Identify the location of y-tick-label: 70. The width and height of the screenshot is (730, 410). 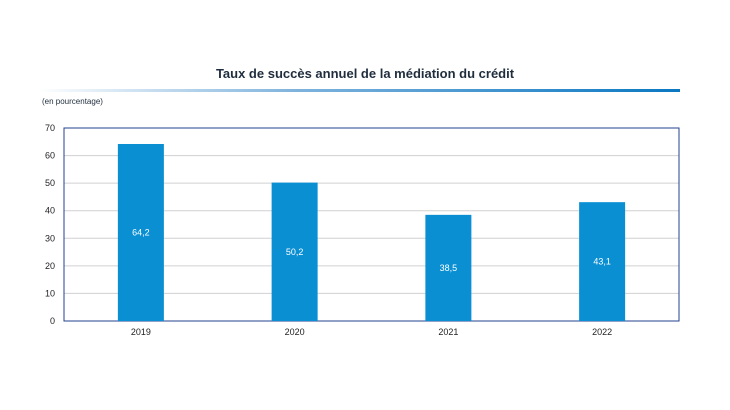
(50, 128).